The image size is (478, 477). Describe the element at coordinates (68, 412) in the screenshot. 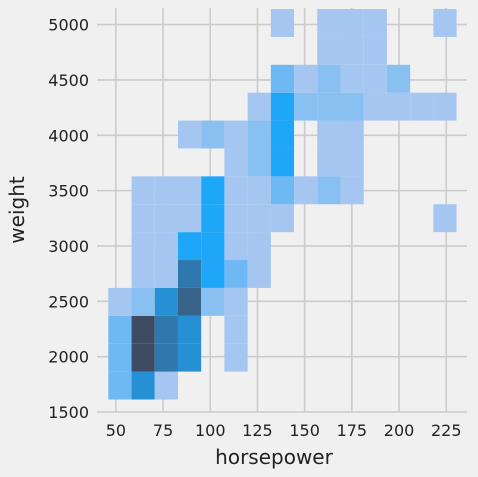

I see `y-tick-label: 1500` at that location.